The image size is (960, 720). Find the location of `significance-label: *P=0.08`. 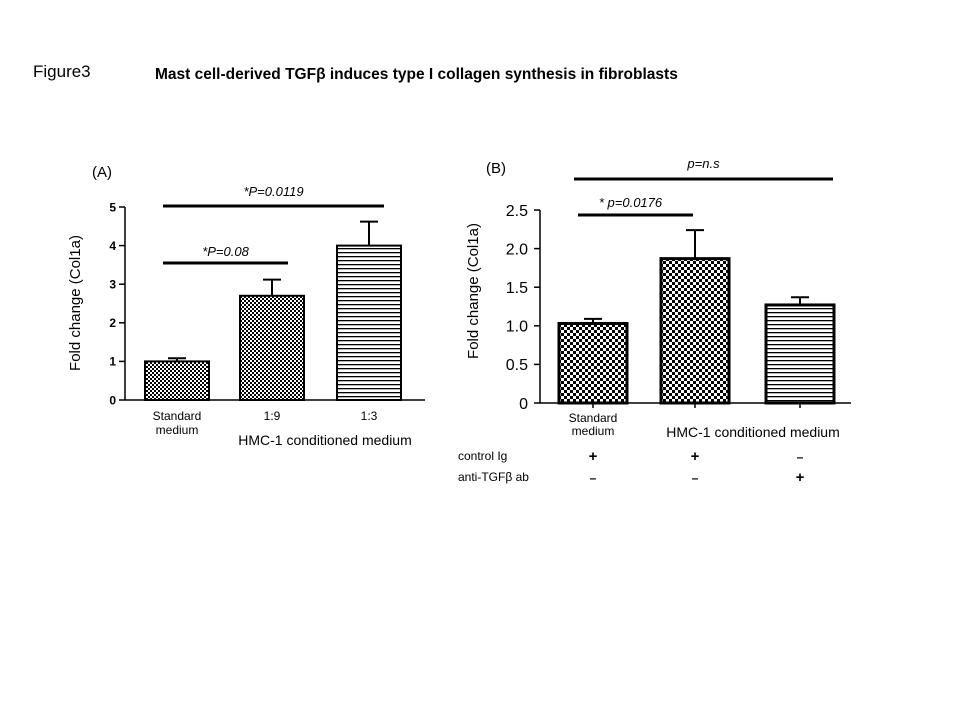

significance-label: *P=0.08 is located at coordinates (225, 251).